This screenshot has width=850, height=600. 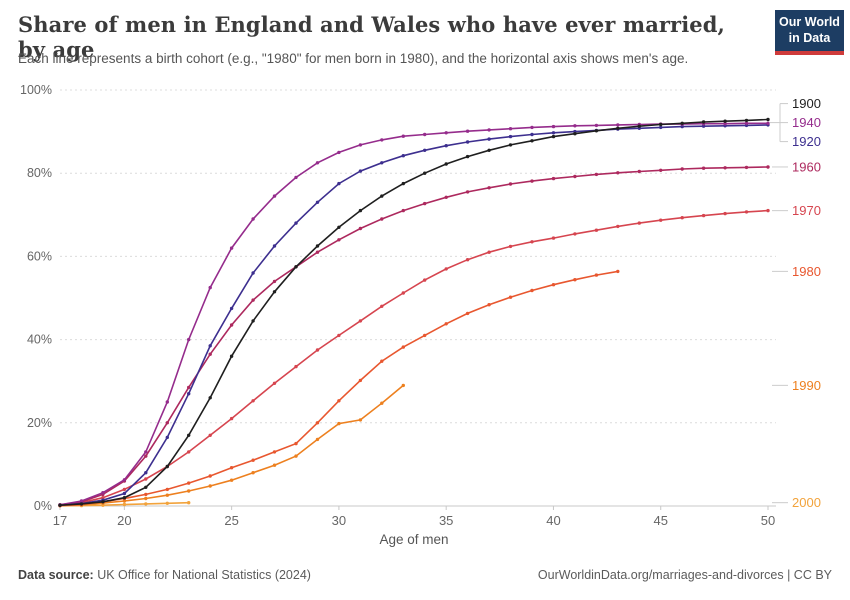 I want to click on x-axis-tick-label: 20, so click(x=124, y=520).